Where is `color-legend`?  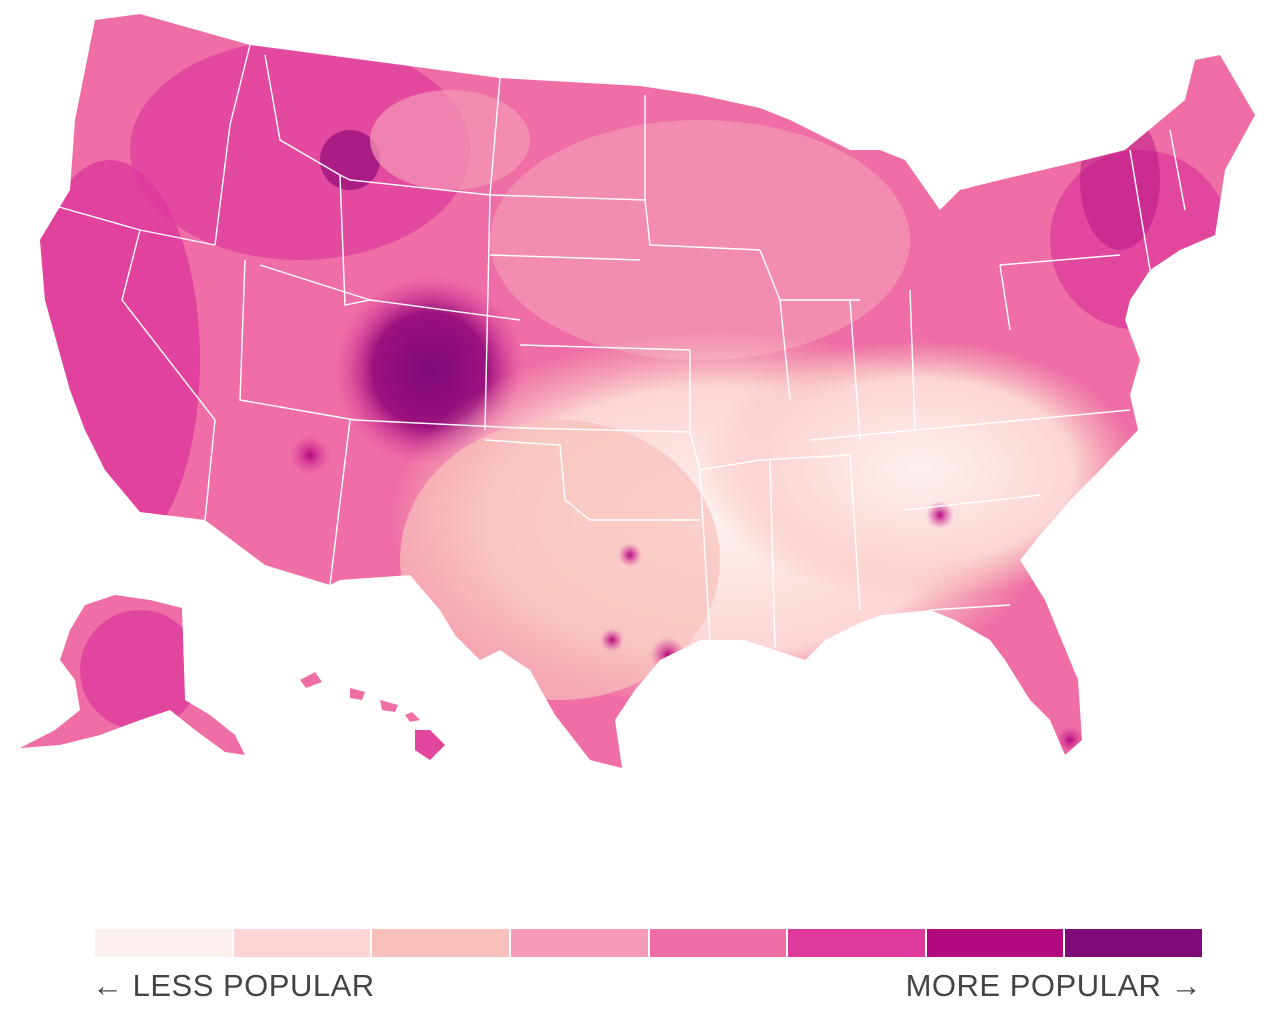
color-legend is located at coordinates (648, 944).